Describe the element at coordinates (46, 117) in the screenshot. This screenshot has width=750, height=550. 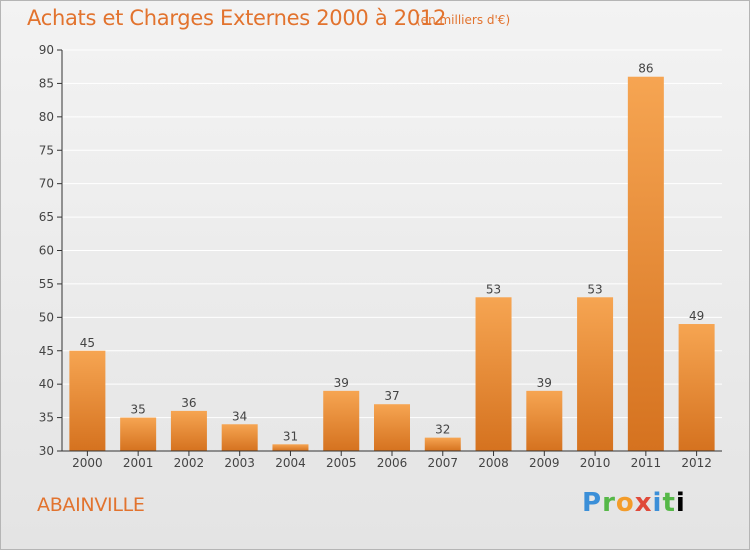
I see `y-tick-label: 80` at that location.